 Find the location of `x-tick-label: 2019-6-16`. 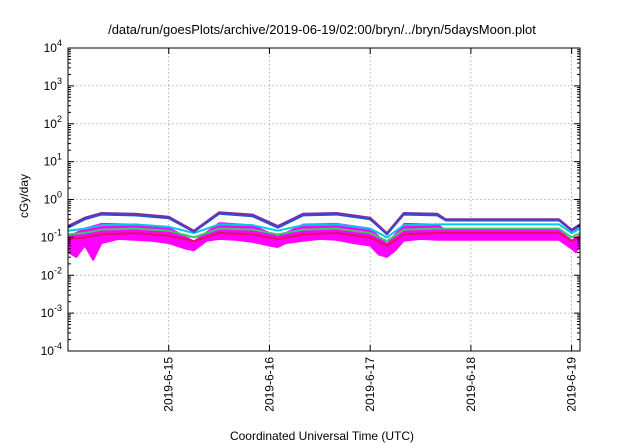

x-tick-label: 2019-6-16 is located at coordinates (269, 384).